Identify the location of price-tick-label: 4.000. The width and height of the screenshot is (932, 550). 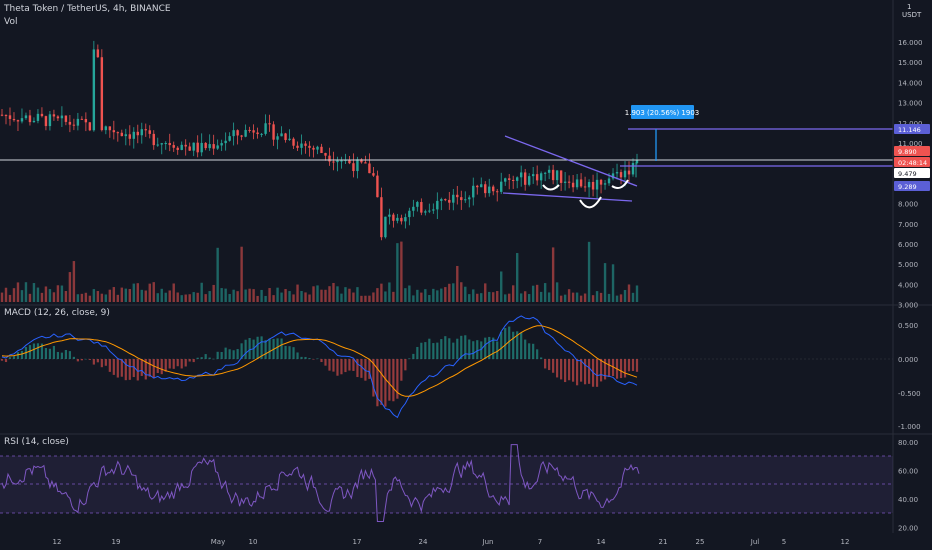
(908, 285).